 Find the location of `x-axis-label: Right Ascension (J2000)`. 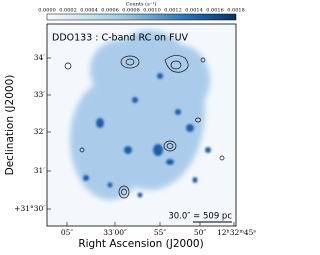

x-axis-label: Right Ascension (J2000) is located at coordinates (140, 244).